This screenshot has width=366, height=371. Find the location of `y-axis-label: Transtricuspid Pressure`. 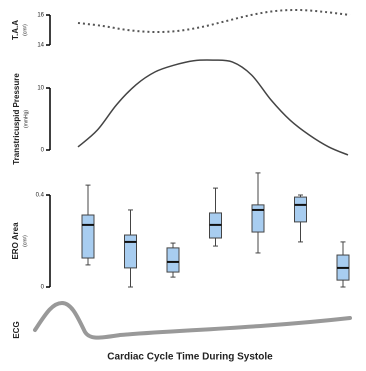

y-axis-label: Transtricuspid Pressure is located at coordinates (16, 119).